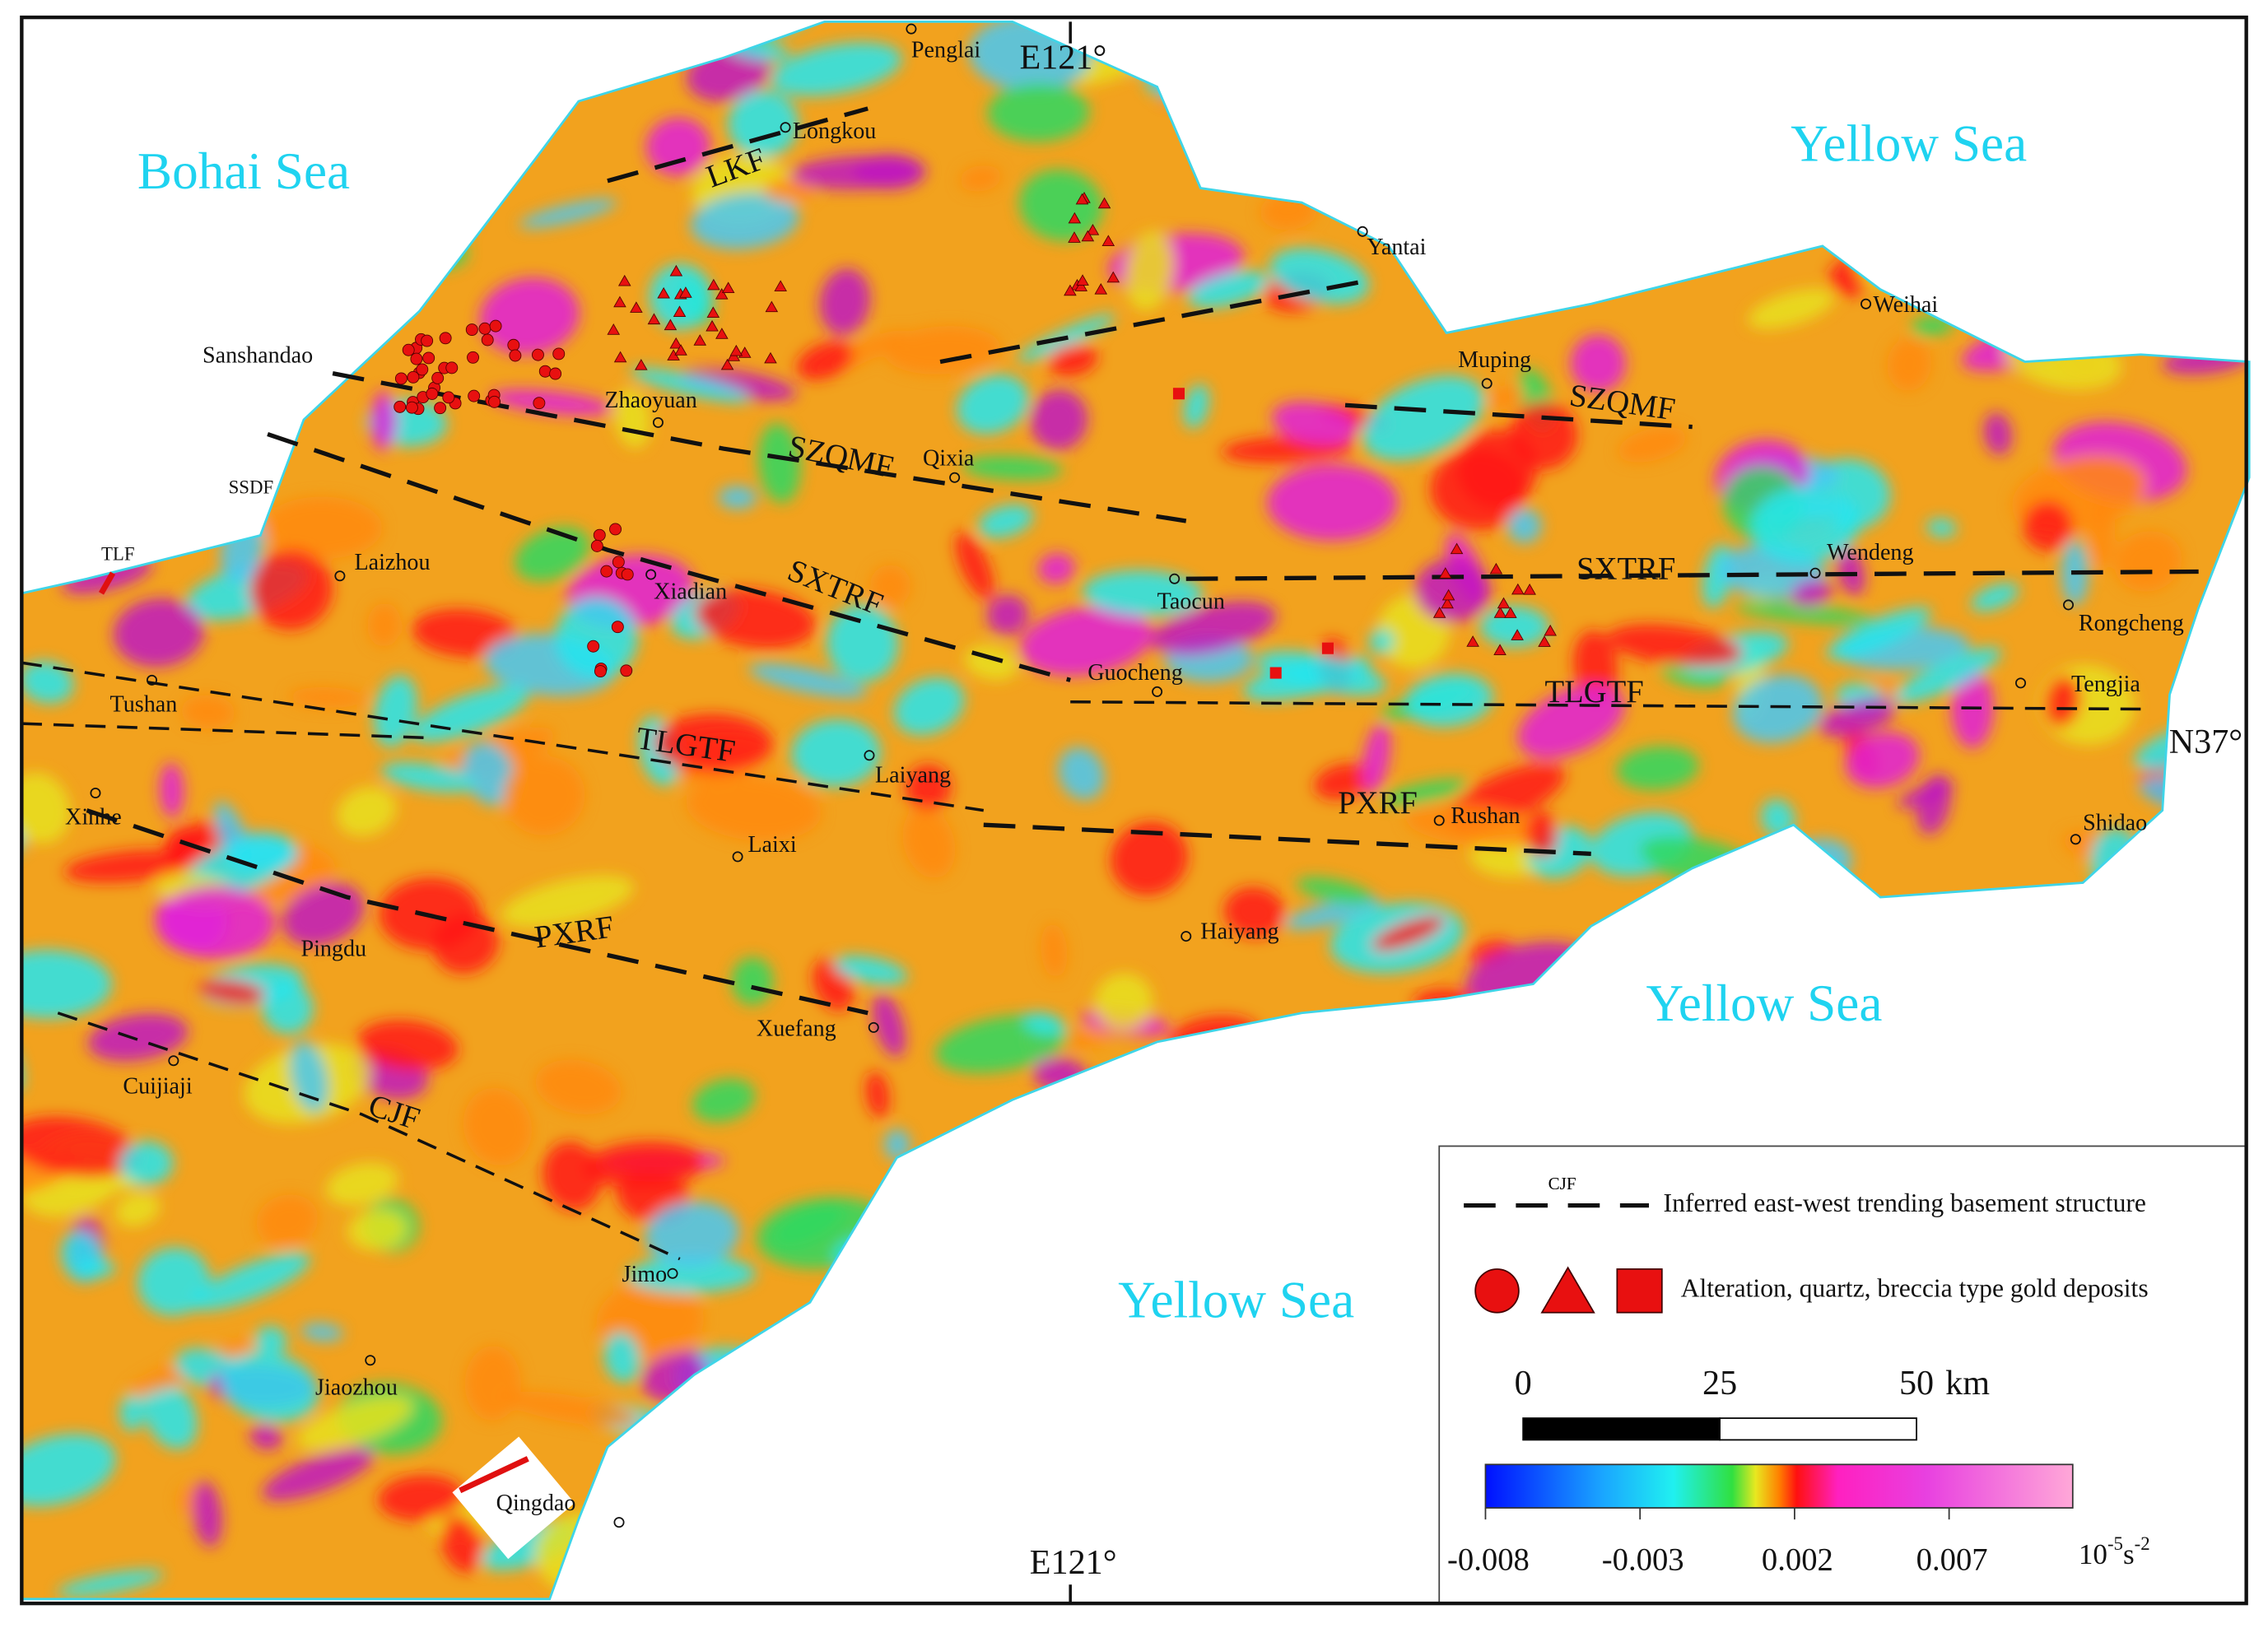 The height and width of the screenshot is (1628, 2268). Describe the element at coordinates (1378, 804) in the screenshot. I see `fault-label: PXRF` at that location.